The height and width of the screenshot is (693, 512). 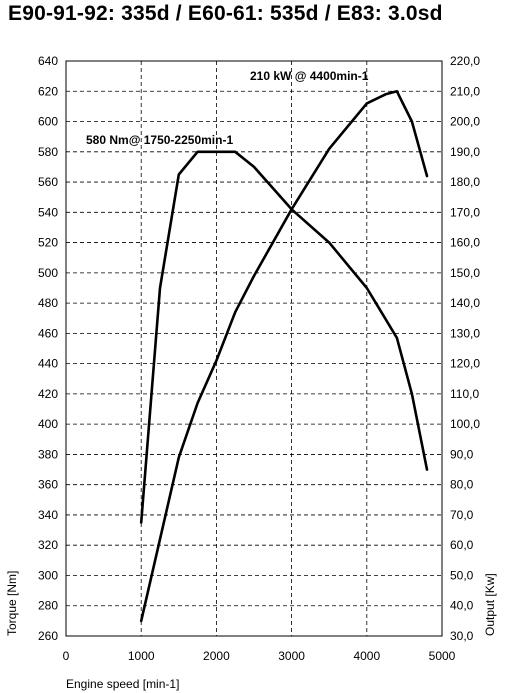 What do you see at coordinates (159, 140) in the screenshot?
I see `torque-annotation: 580 Nm@ 1750-2250min-1` at bounding box center [159, 140].